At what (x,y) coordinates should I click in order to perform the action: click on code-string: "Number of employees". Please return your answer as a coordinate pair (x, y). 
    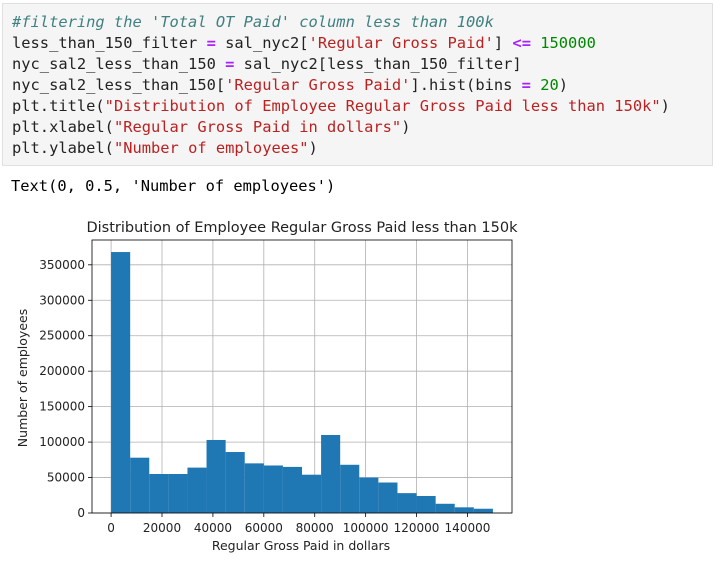
    Looking at the image, I should click on (211, 148).